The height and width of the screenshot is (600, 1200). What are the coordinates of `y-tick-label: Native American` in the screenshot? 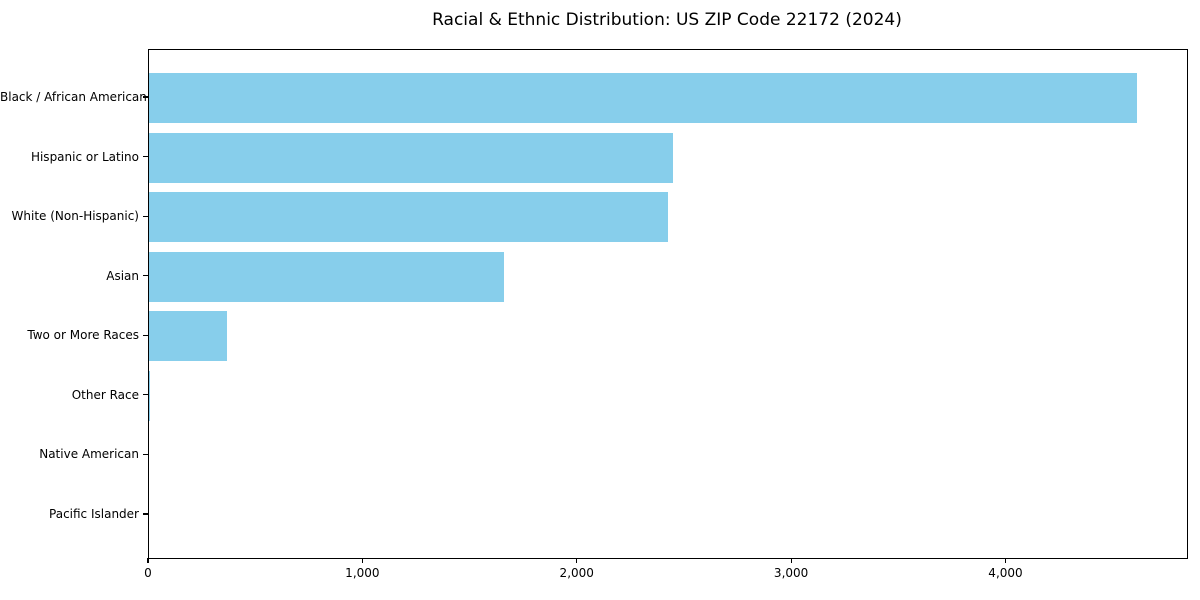 It's located at (89, 454).